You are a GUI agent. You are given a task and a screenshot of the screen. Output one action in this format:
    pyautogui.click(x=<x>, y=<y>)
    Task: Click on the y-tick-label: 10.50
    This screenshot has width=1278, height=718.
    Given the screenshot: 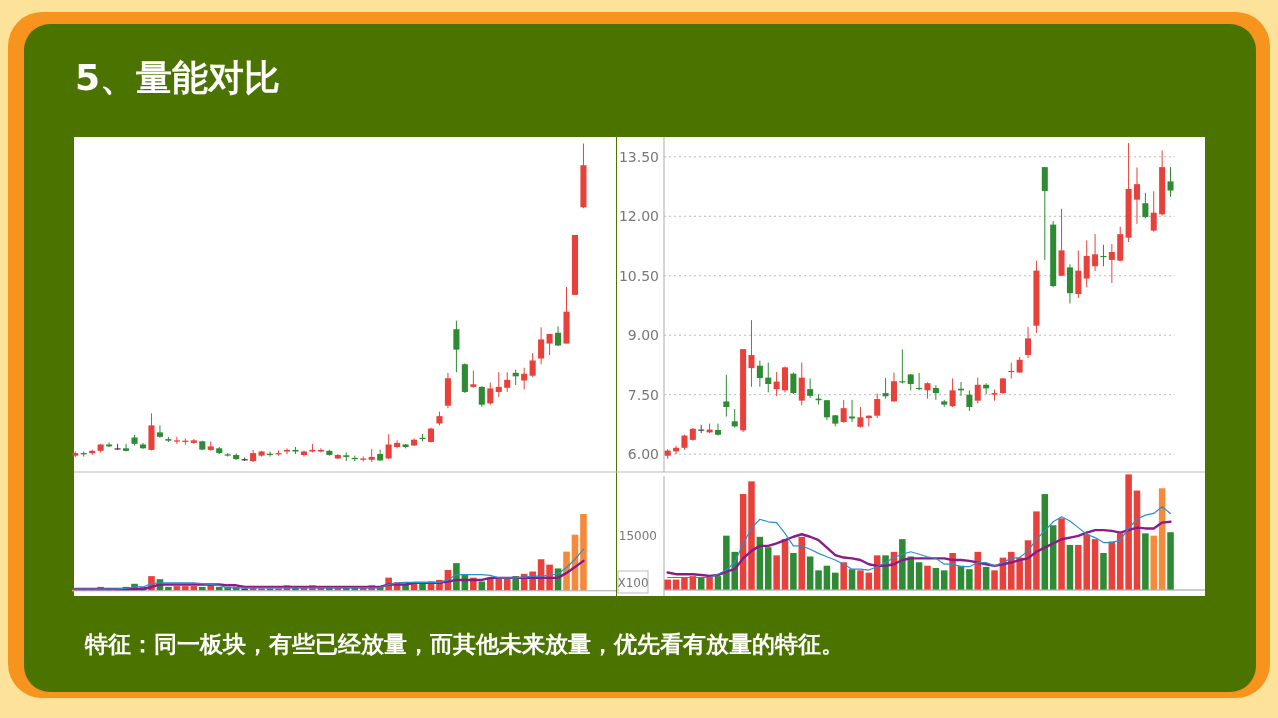 What is the action you would take?
    pyautogui.click(x=638, y=275)
    